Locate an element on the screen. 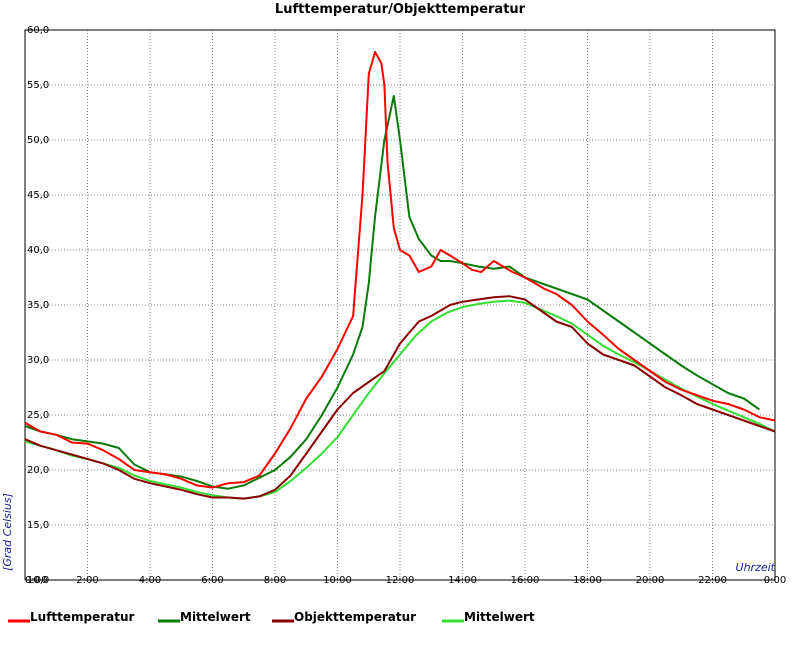  y-tick-label: 35,0 is located at coordinates (38, 305).